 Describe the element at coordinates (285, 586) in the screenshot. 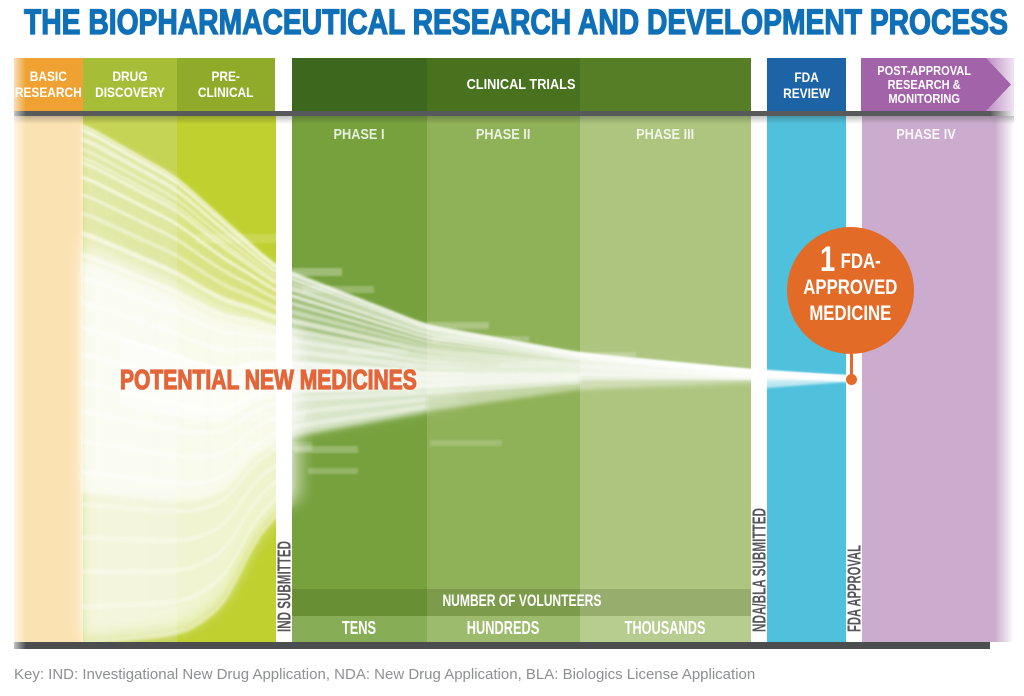

I see `svg-text: IND SUBMITTED` at that location.